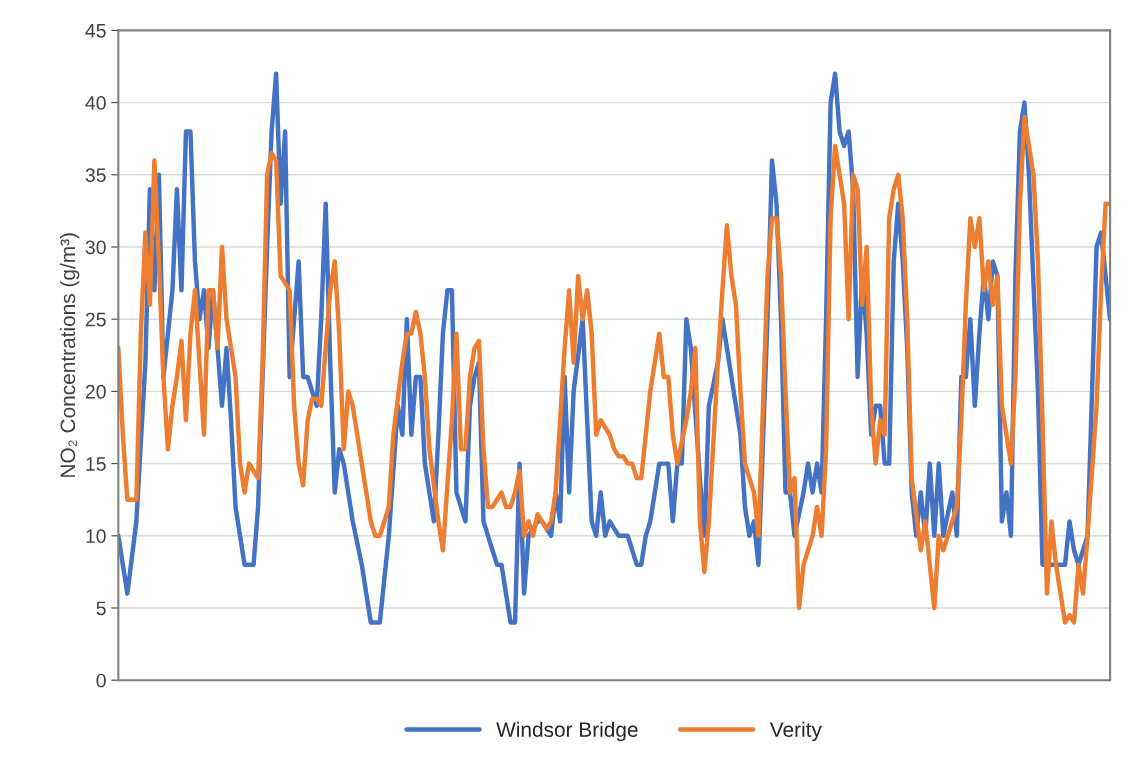 This screenshot has height=760, width=1127. I want to click on y-tick-label: 45, so click(95, 31).